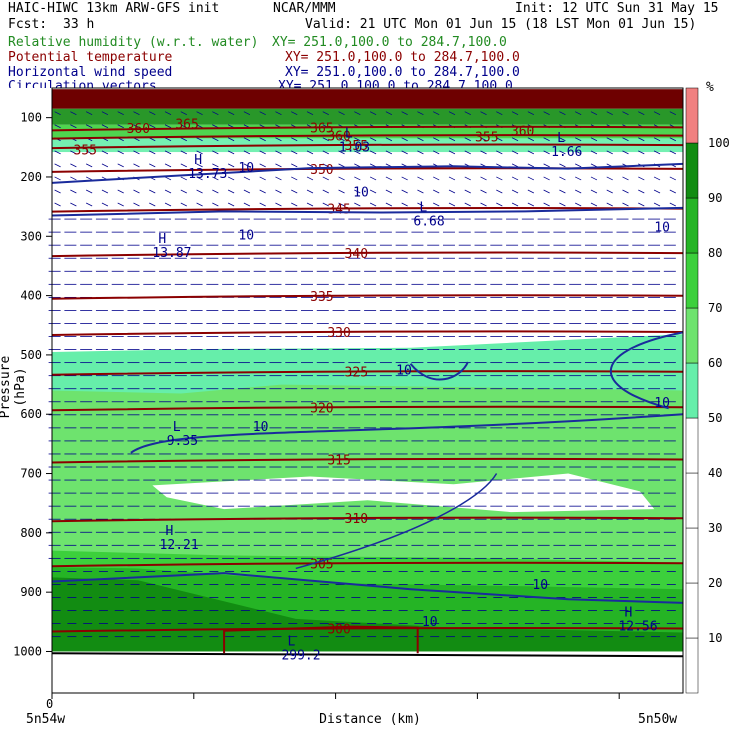  Describe the element at coordinates (31, 177) in the screenshot. I see `y-tick-label-200: 200` at that location.